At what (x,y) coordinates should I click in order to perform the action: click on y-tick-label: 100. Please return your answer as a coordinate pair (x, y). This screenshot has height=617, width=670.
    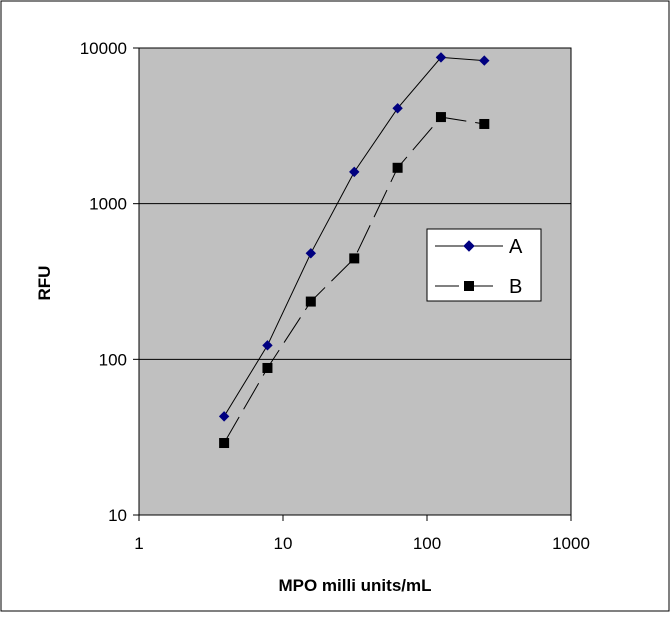
    Looking at the image, I should click on (113, 359).